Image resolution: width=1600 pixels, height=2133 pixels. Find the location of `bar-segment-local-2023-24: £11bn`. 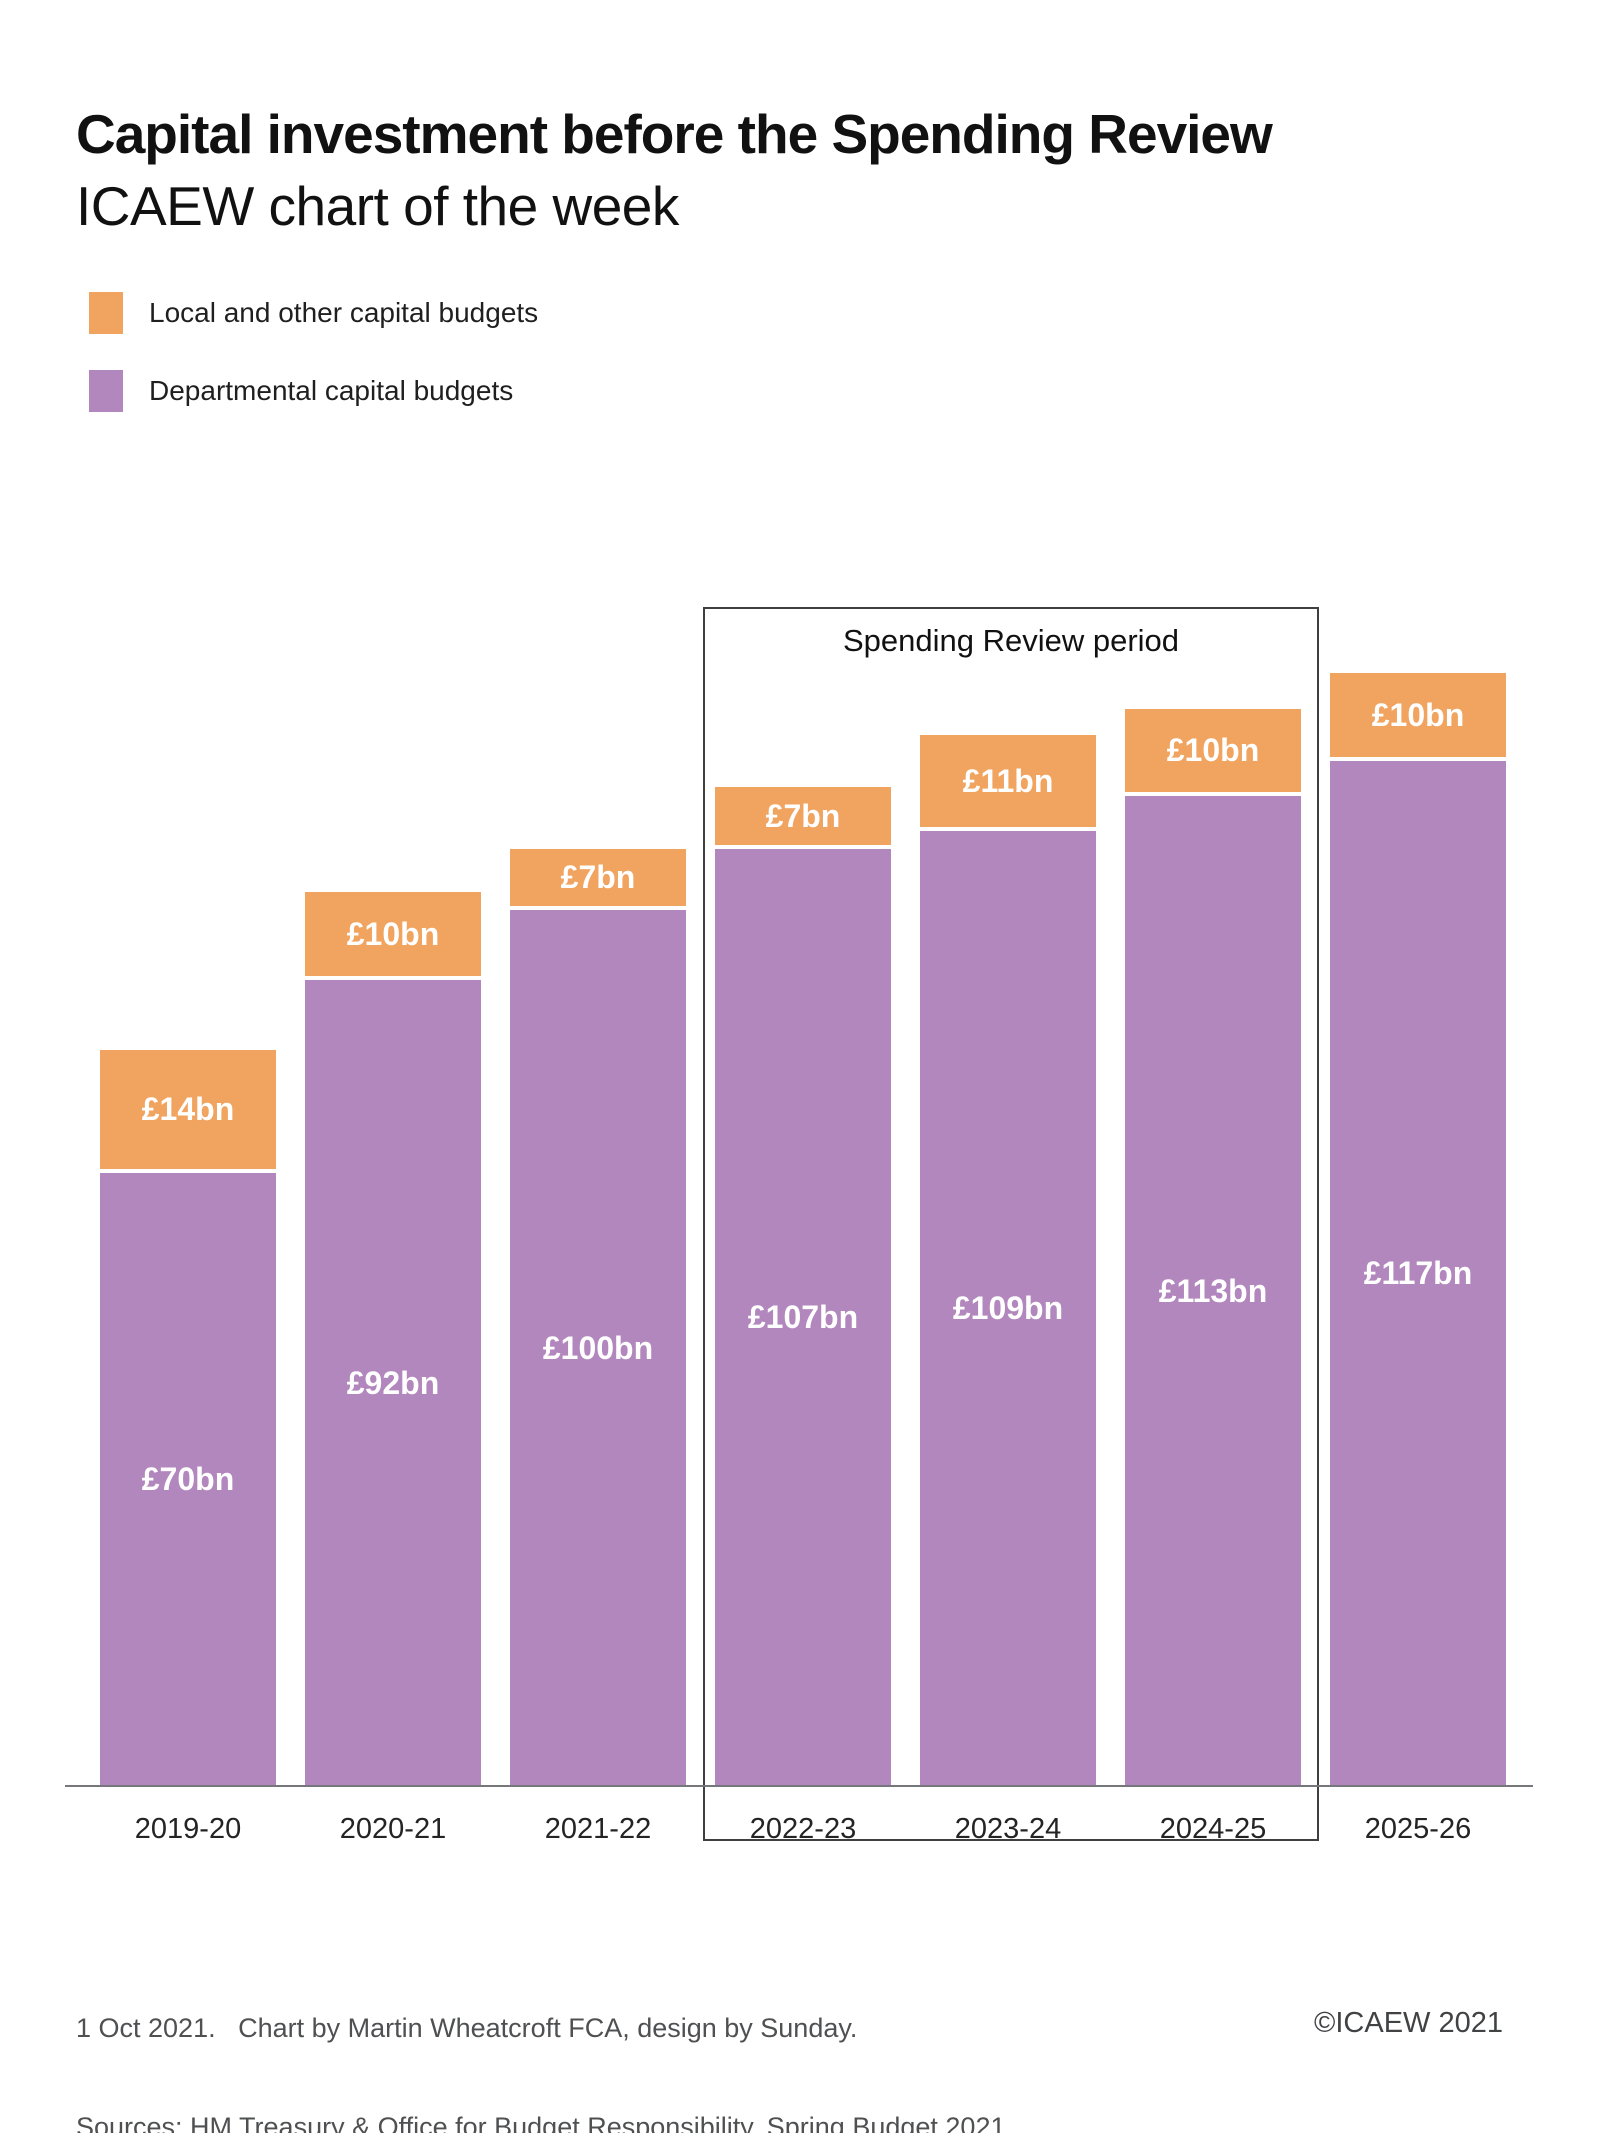

bar-segment-local-2023-24: £11bn is located at coordinates (1008, 781).